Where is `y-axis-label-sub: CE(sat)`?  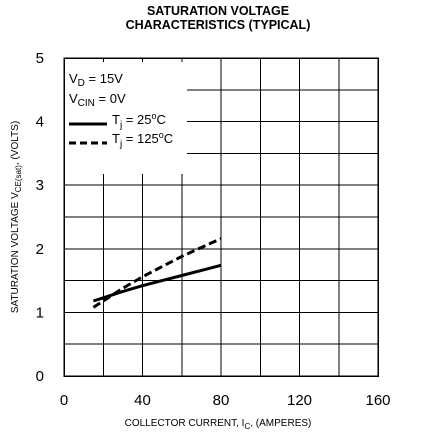 y-axis-label-sub: CE(sat) is located at coordinates (18, 178).